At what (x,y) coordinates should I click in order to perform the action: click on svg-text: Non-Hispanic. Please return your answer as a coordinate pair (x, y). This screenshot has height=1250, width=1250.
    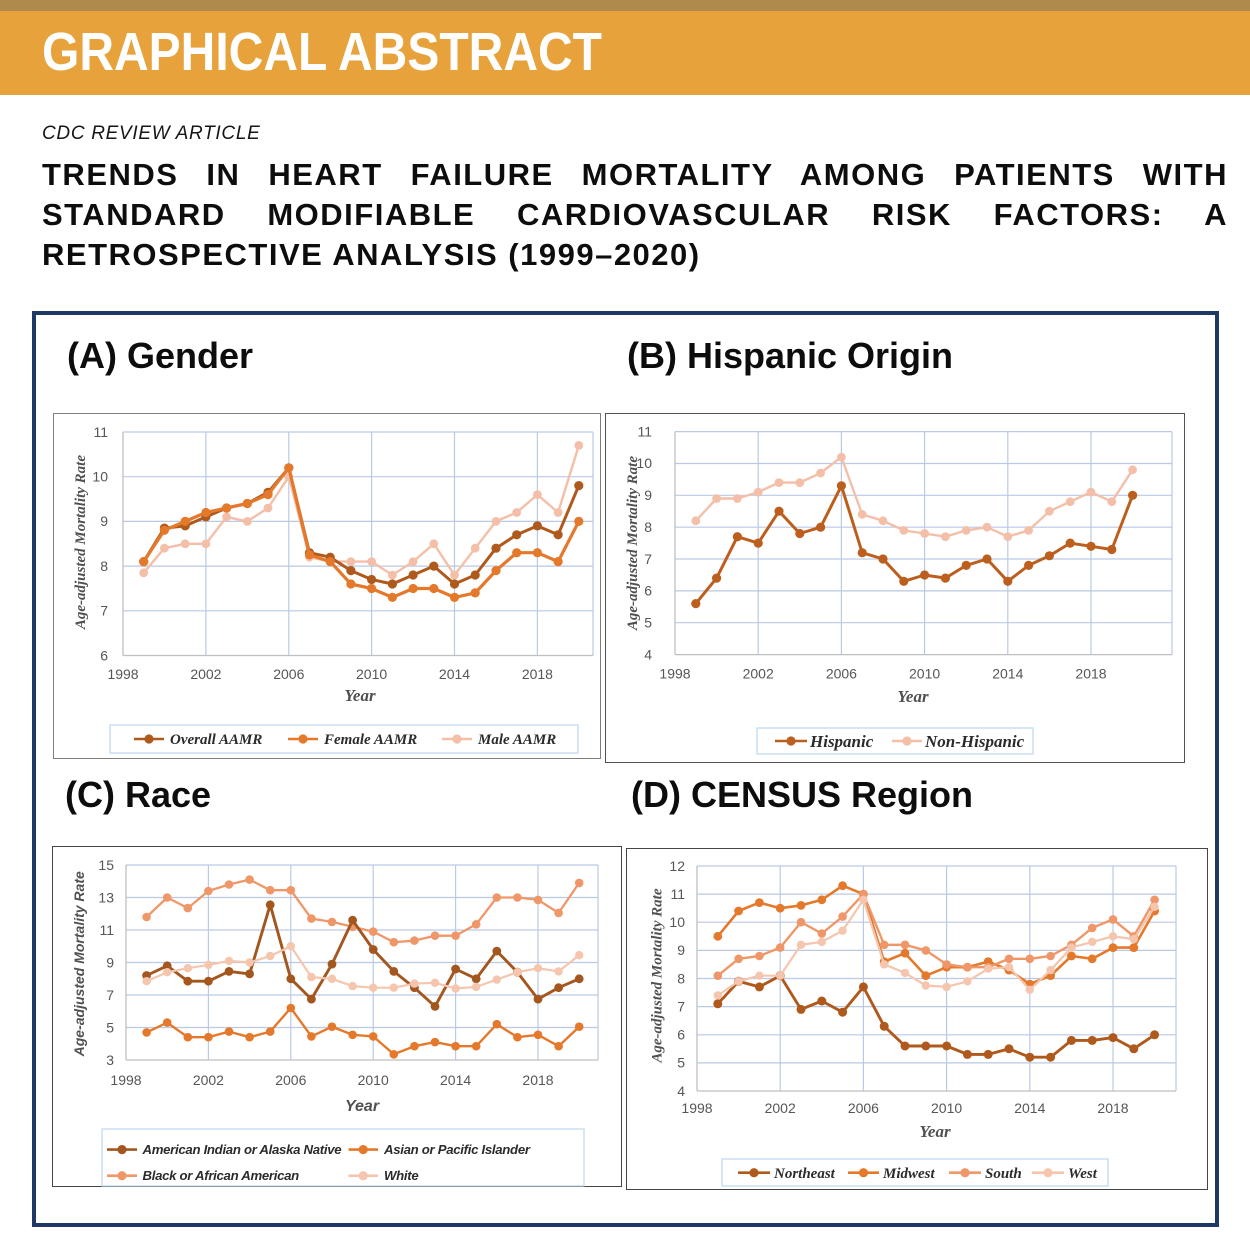
    Looking at the image, I should click on (974, 741).